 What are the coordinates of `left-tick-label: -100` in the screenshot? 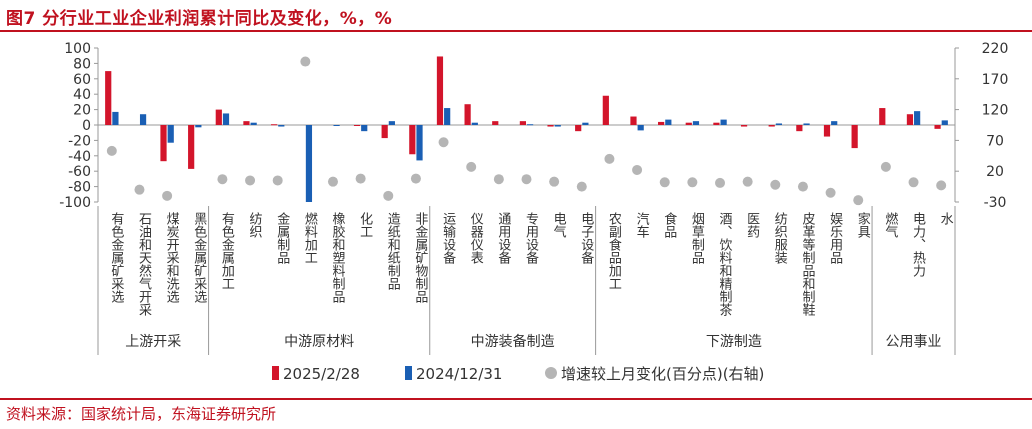 It's located at (75, 203).